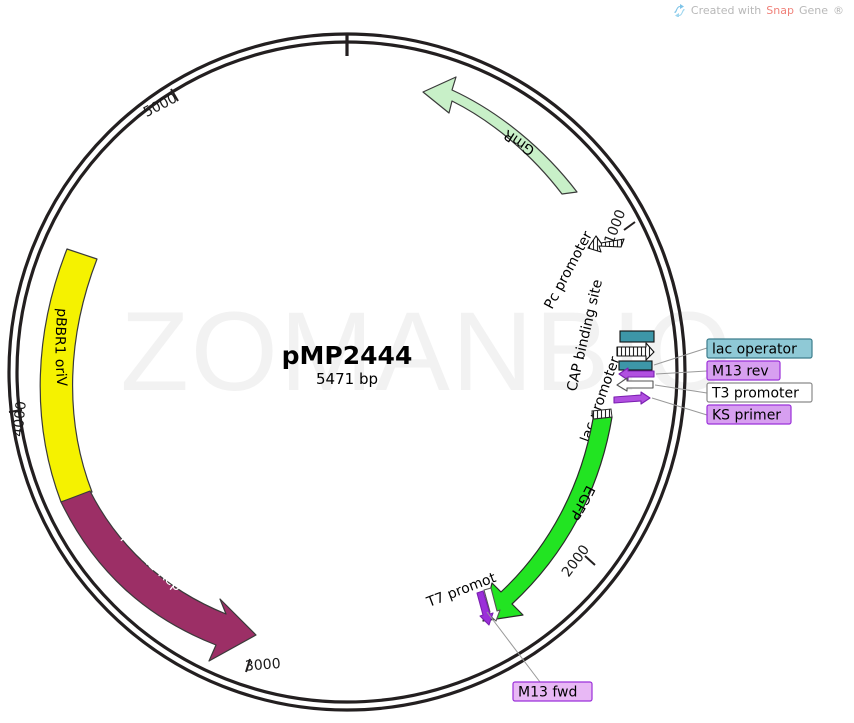 The height and width of the screenshot is (723, 854). What do you see at coordinates (635, 351) in the screenshot?
I see `feature-arrow-lac-promoter` at bounding box center [635, 351].